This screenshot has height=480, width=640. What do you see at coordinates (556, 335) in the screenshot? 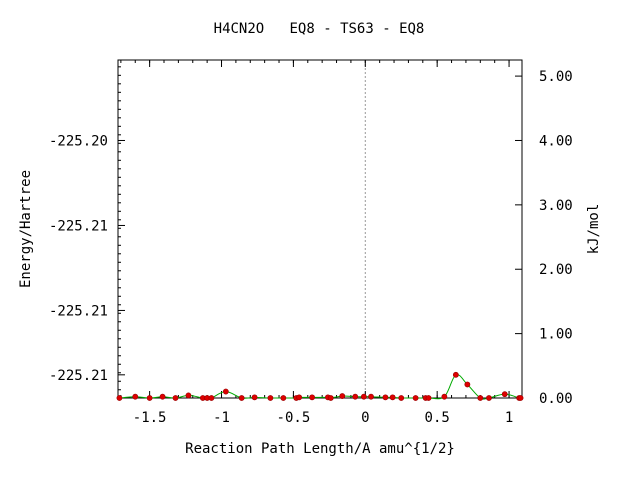
I see `y-tick-label-right: 1.00` at bounding box center [556, 335].